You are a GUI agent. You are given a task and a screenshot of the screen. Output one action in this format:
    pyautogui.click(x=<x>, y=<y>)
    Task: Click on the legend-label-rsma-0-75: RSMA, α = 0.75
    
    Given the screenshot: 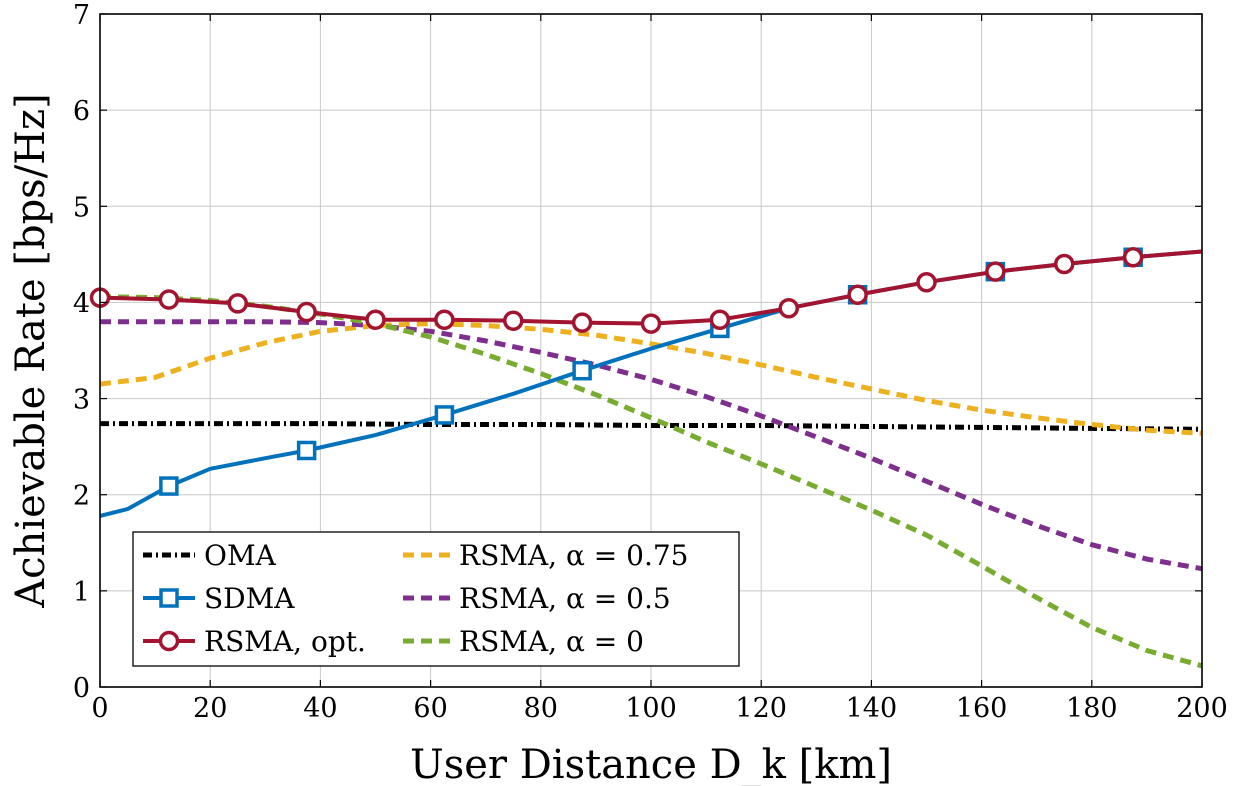 What is the action you would take?
    pyautogui.click(x=573, y=555)
    